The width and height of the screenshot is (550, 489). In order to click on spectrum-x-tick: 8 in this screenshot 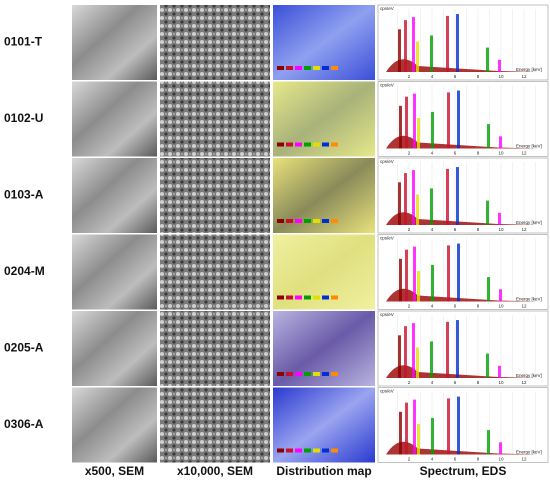, I will do `click(478, 459)`.